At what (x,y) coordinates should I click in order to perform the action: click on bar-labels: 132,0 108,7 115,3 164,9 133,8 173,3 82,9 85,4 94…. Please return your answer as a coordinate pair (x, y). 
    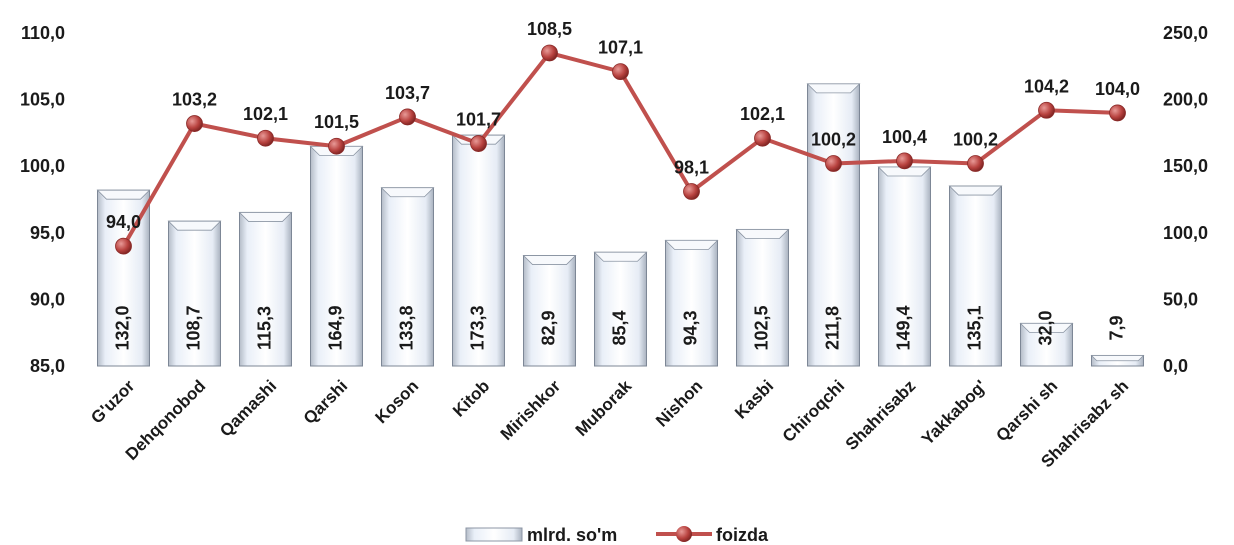
    Looking at the image, I should click on (619, 327).